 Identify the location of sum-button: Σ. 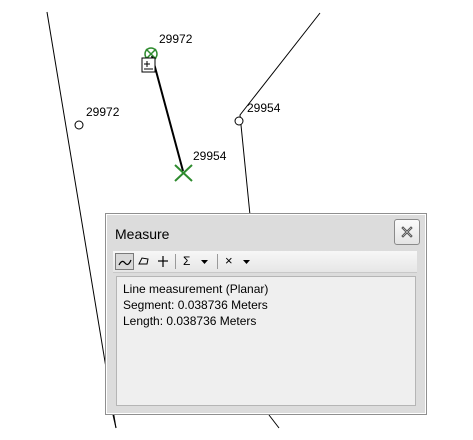
(196, 261).